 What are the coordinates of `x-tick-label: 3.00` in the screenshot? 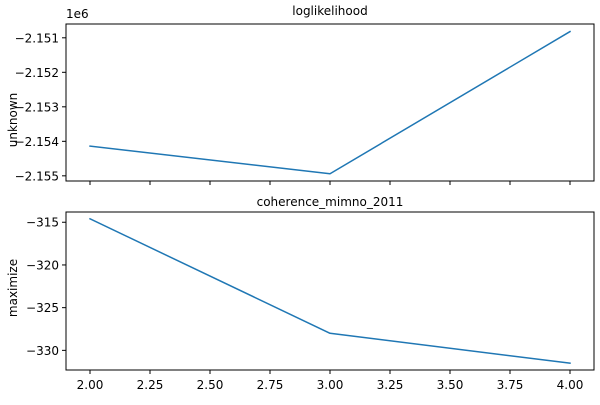 It's located at (330, 385).